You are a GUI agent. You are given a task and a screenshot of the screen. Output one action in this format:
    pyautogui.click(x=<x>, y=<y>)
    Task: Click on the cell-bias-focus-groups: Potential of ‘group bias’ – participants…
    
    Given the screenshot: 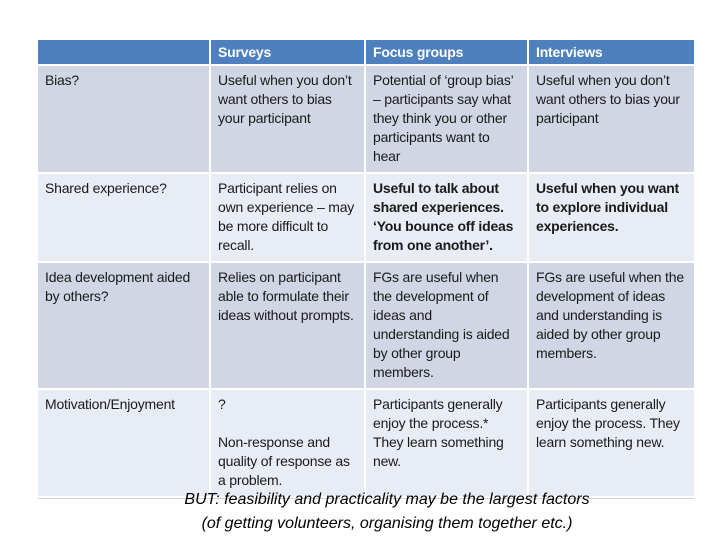 What is the action you would take?
    pyautogui.click(x=447, y=120)
    